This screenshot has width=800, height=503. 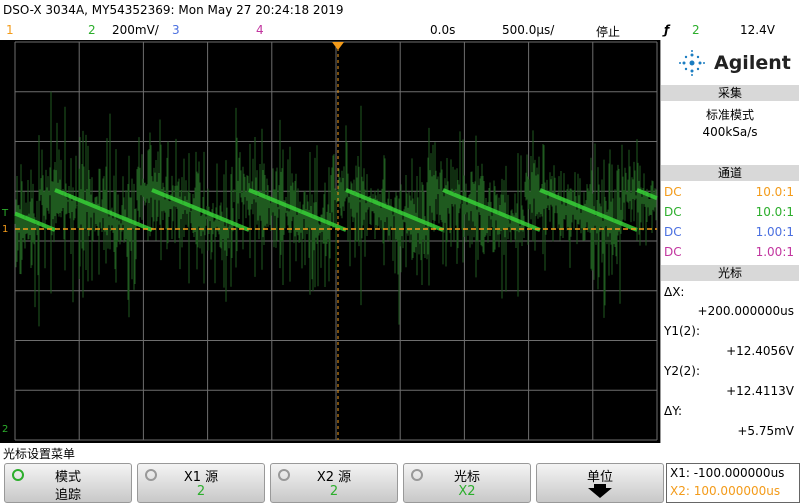 I want to click on x1-readout: X1: -100.000000us, so click(x=727, y=473).